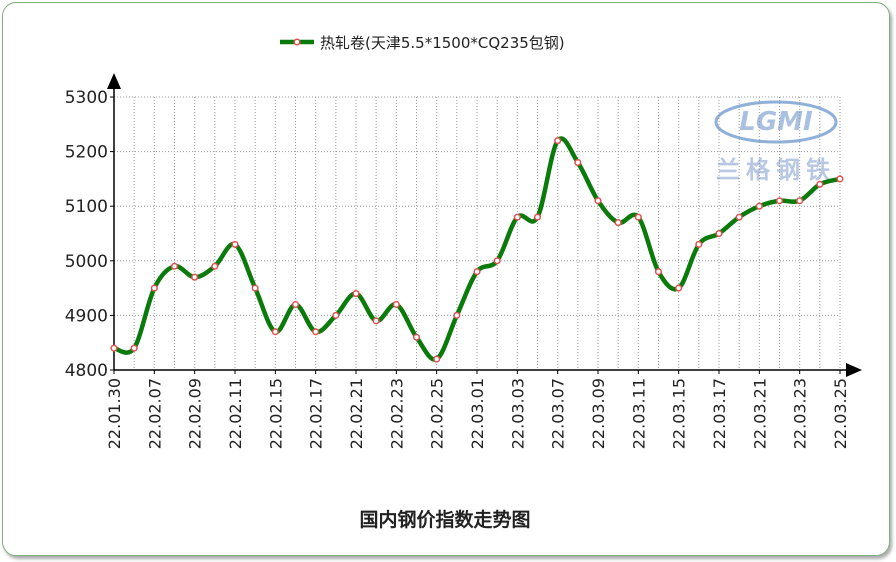  What do you see at coordinates (275, 413) in the screenshot?
I see `x-tick-label: 22.02.15` at bounding box center [275, 413].